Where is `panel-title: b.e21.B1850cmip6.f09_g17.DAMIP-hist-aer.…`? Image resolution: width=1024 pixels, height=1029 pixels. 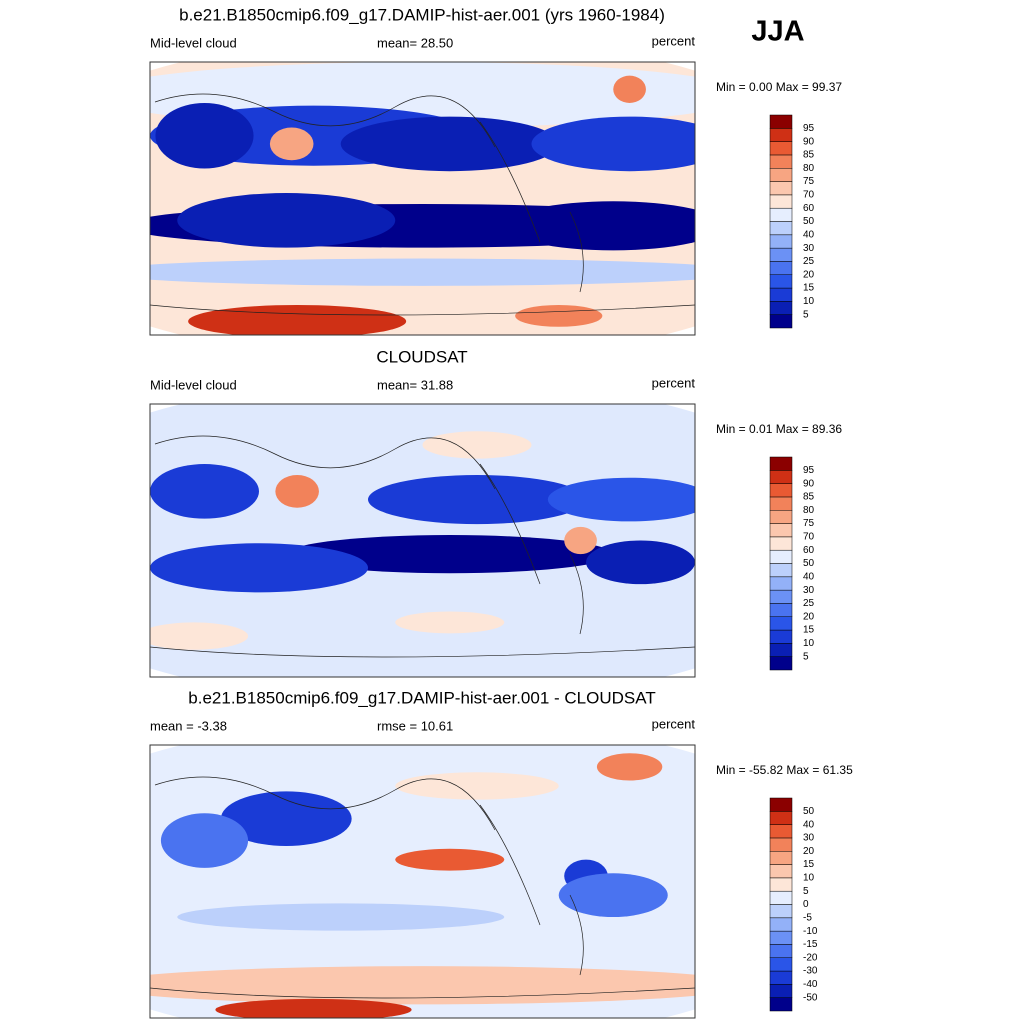 panel-title: b.e21.B1850cmip6.f09_g17.DAMIP-hist-aer.… is located at coordinates (421, 697).